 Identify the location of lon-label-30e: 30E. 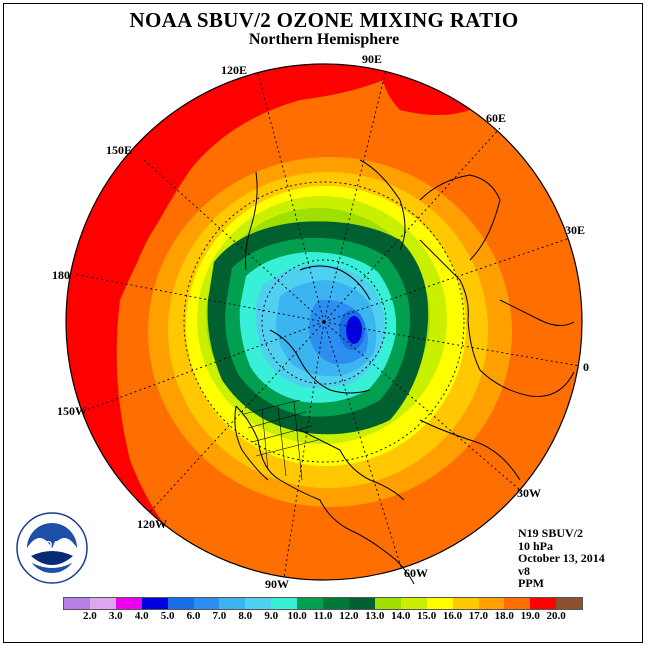
(575, 230).